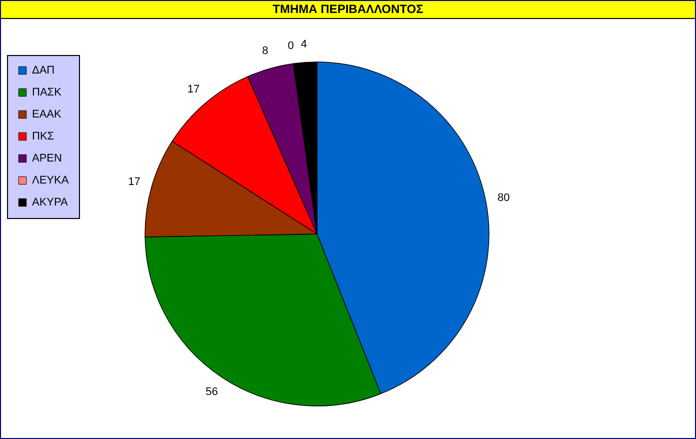 This screenshot has width=696, height=439. Describe the element at coordinates (47, 114) in the screenshot. I see `legend-label: ΕΑΑΚ` at that location.